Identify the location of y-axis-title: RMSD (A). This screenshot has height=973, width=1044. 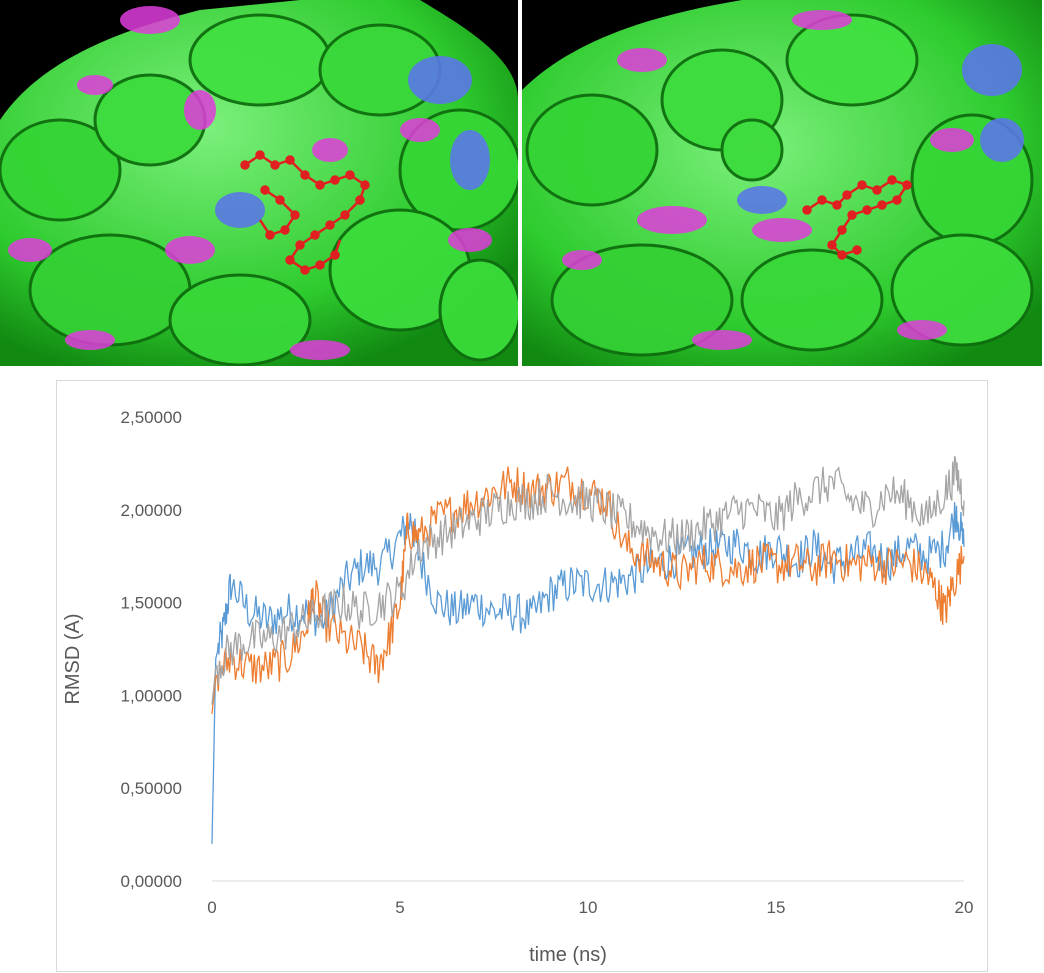
(73, 658).